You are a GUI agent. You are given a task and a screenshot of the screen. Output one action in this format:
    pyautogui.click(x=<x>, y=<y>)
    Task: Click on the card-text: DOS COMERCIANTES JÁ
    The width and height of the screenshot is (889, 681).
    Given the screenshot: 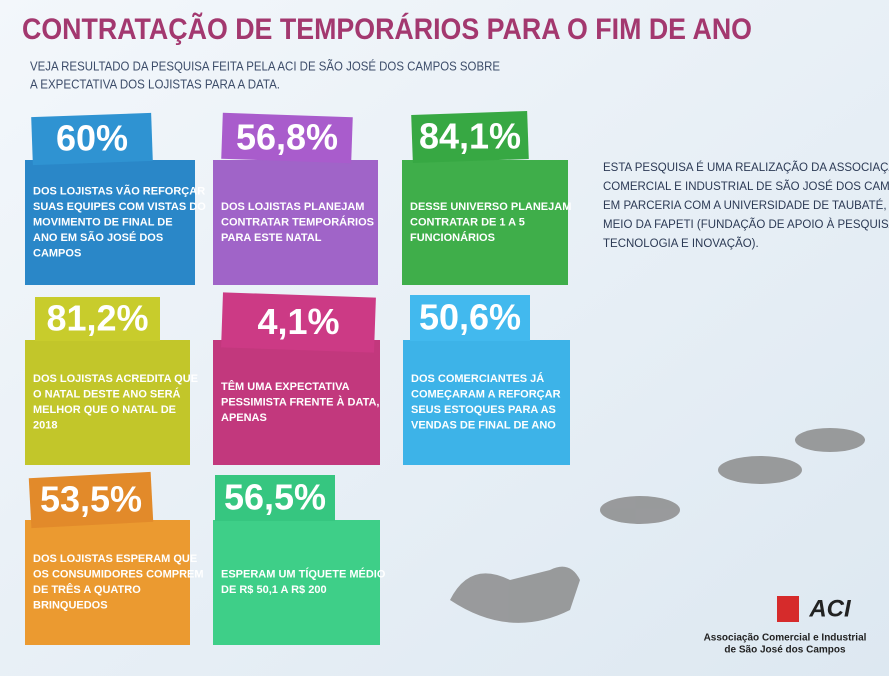 What is the action you would take?
    pyautogui.click(x=477, y=378)
    